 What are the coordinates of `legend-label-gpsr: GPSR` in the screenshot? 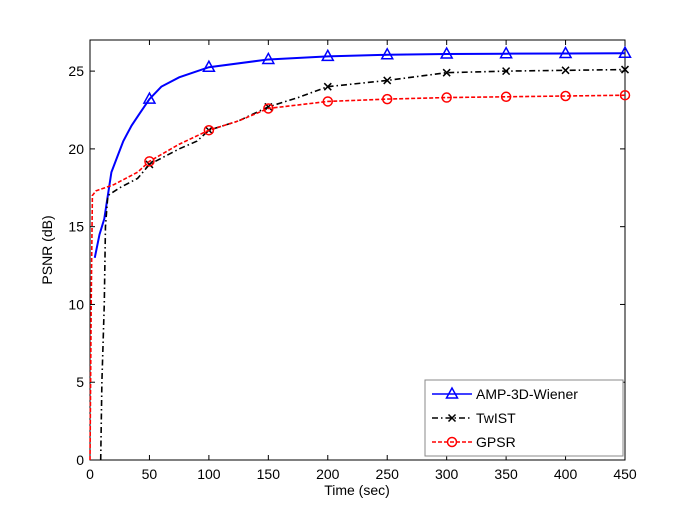 It's located at (496, 442).